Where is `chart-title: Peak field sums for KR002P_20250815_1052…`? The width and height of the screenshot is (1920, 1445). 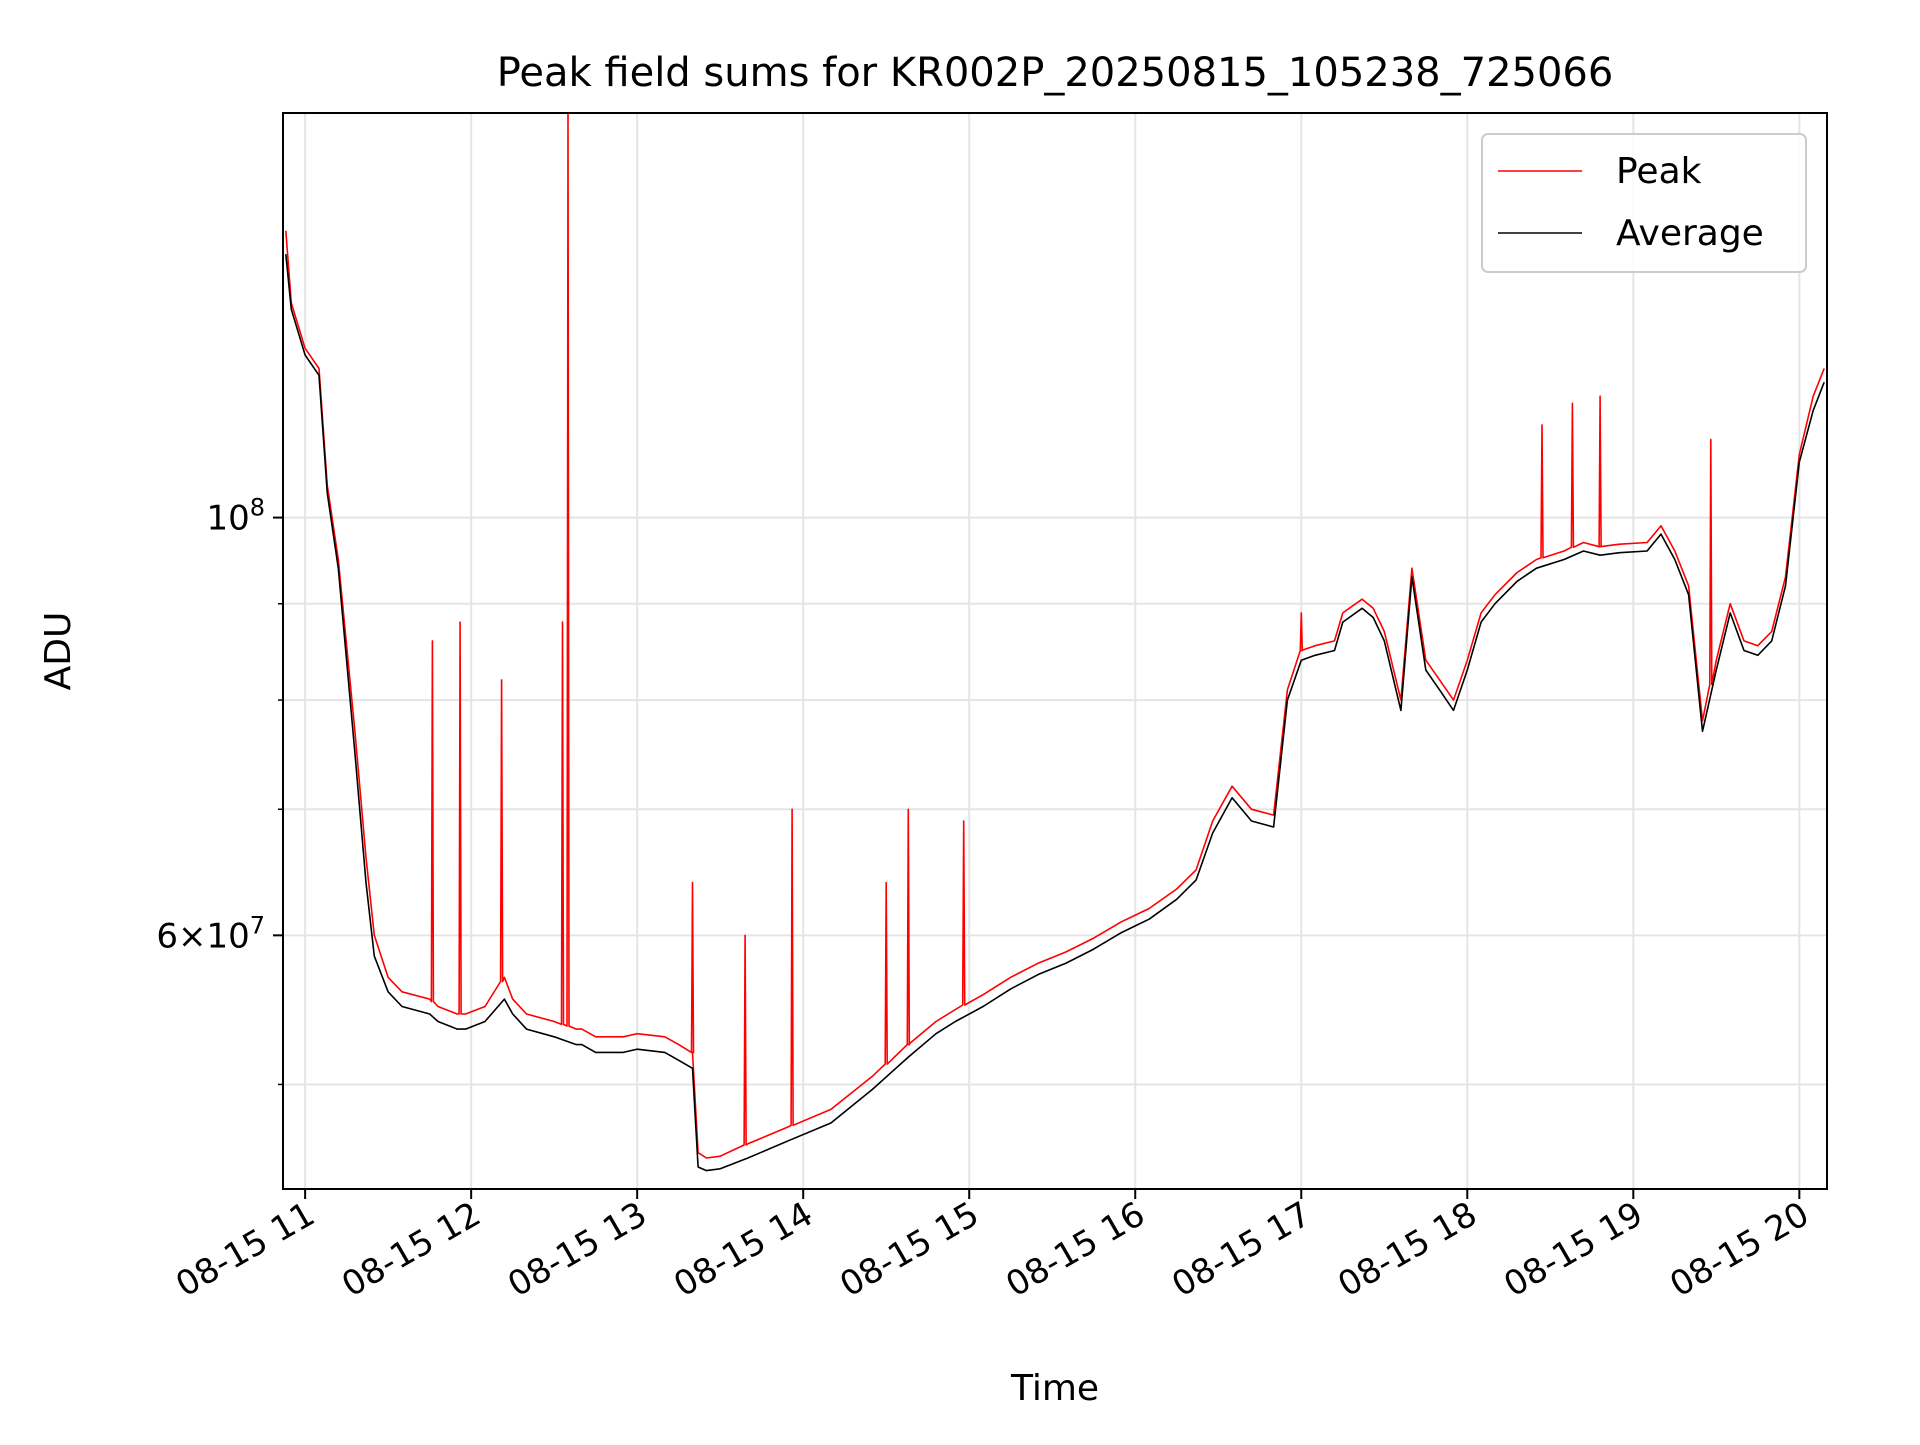
chart-title: Peak field sums for KR002P_20250815_1052… is located at coordinates (1055, 73).